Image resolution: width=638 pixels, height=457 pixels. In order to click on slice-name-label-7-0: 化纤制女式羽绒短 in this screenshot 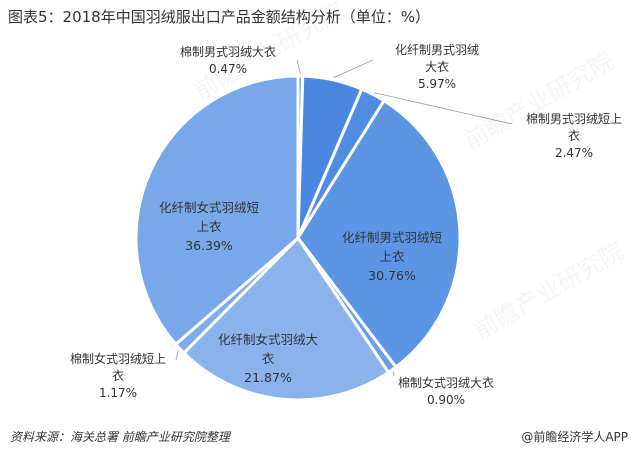, I will do `click(209, 207)`.